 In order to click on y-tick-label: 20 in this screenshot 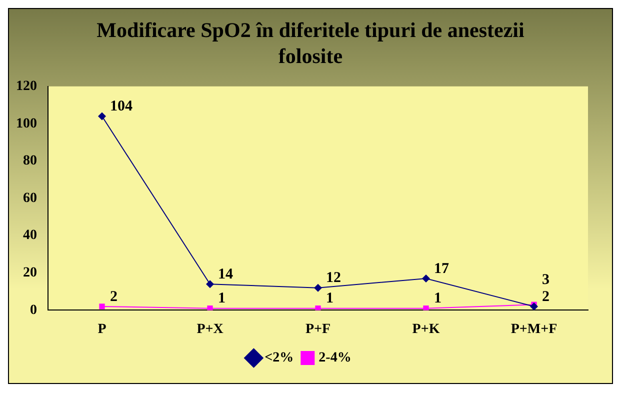, I will do `click(30, 273)`.